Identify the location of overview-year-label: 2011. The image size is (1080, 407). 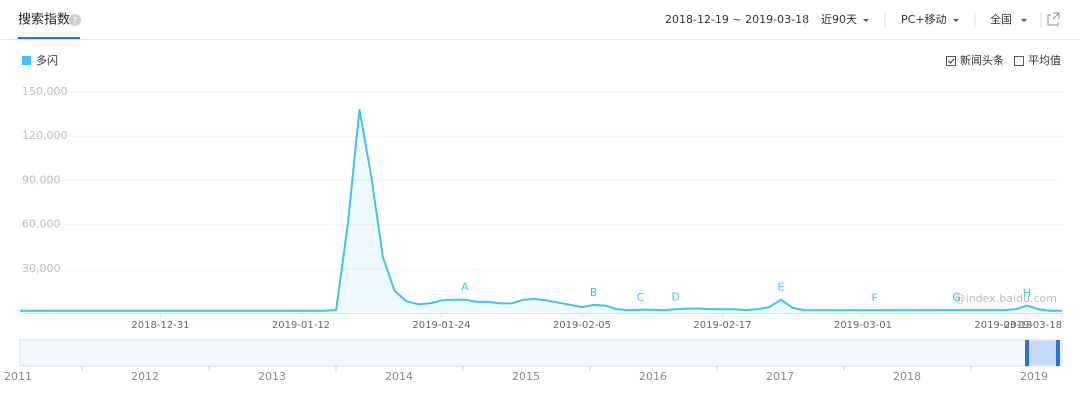
(18, 376).